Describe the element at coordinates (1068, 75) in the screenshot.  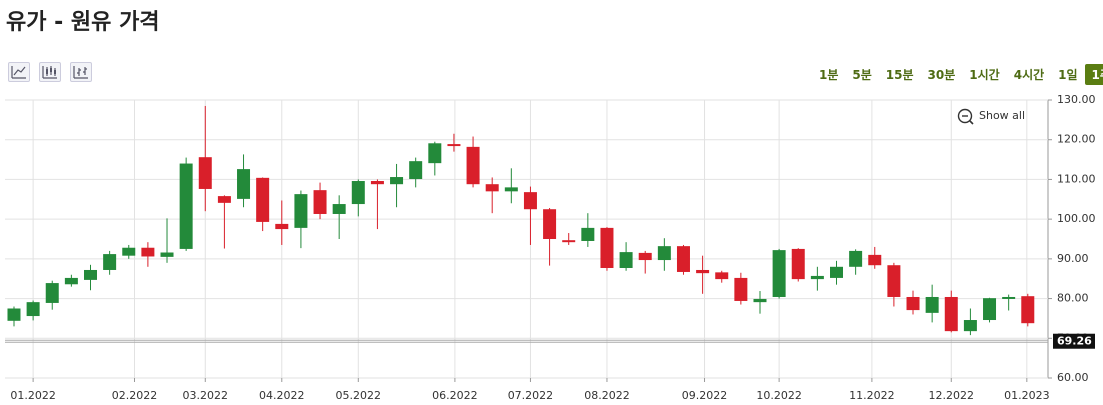
I see `interval-button: 1일` at that location.